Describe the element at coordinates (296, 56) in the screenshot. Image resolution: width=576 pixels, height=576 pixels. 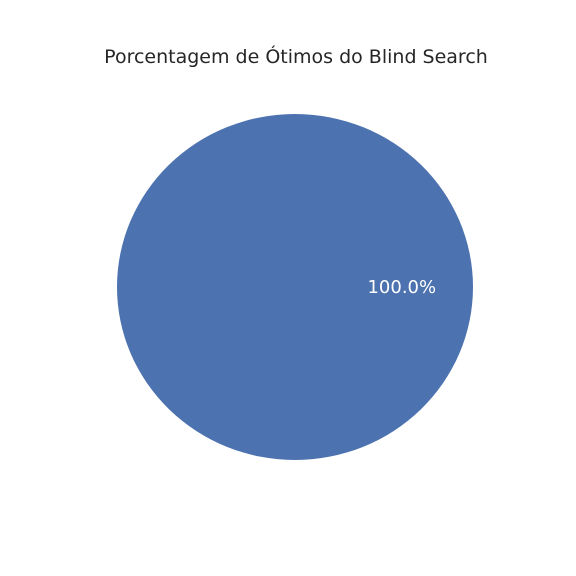
I see `chart-title: Porcentagem de Ótimos do Blind Search` at that location.